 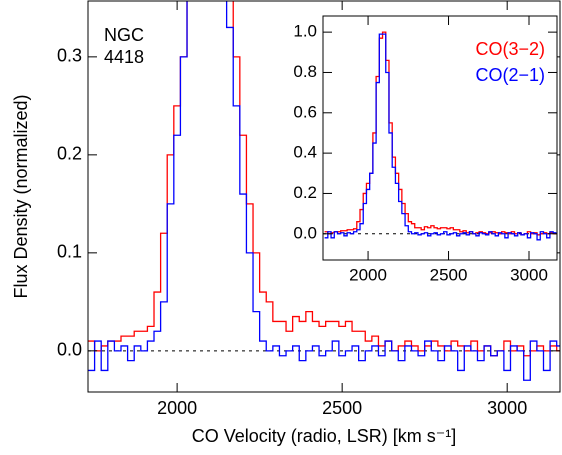 I want to click on y-tick-label: 0.8, so click(x=305, y=71).